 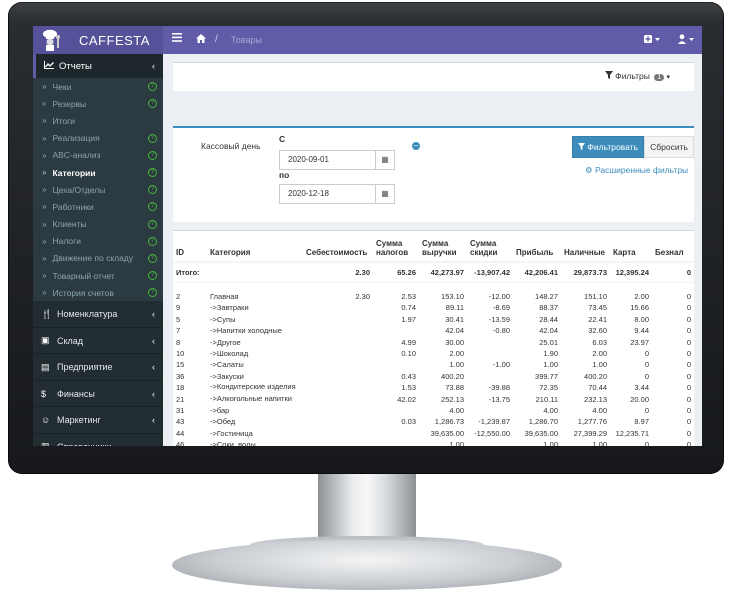 What do you see at coordinates (98, 420) in the screenshot?
I see `sidebar-item: ☺ Маркетинг ‹` at bounding box center [98, 420].